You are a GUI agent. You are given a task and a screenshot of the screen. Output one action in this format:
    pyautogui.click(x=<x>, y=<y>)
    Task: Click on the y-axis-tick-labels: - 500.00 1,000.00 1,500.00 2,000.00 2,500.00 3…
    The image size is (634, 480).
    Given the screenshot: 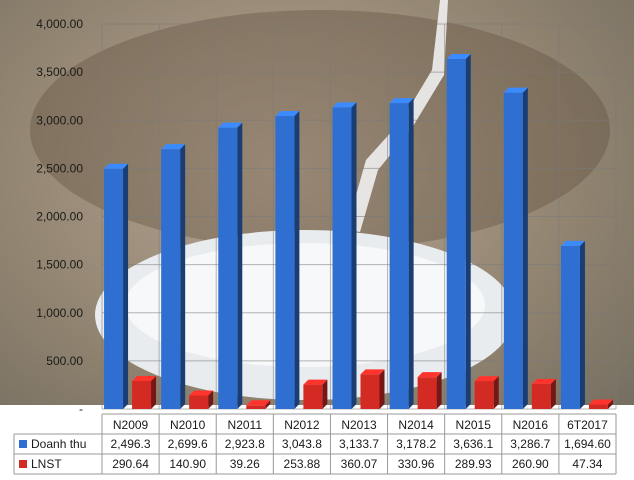 What is the action you would take?
    pyautogui.click(x=59, y=216)
    